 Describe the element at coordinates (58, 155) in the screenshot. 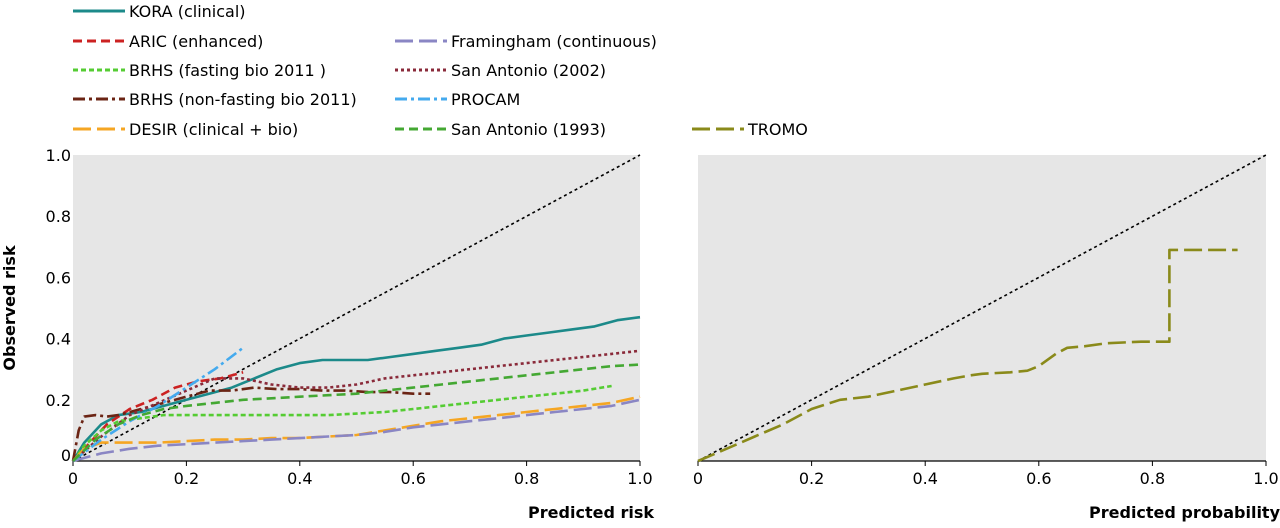

I see `y-tick-label: 1.0` at that location.